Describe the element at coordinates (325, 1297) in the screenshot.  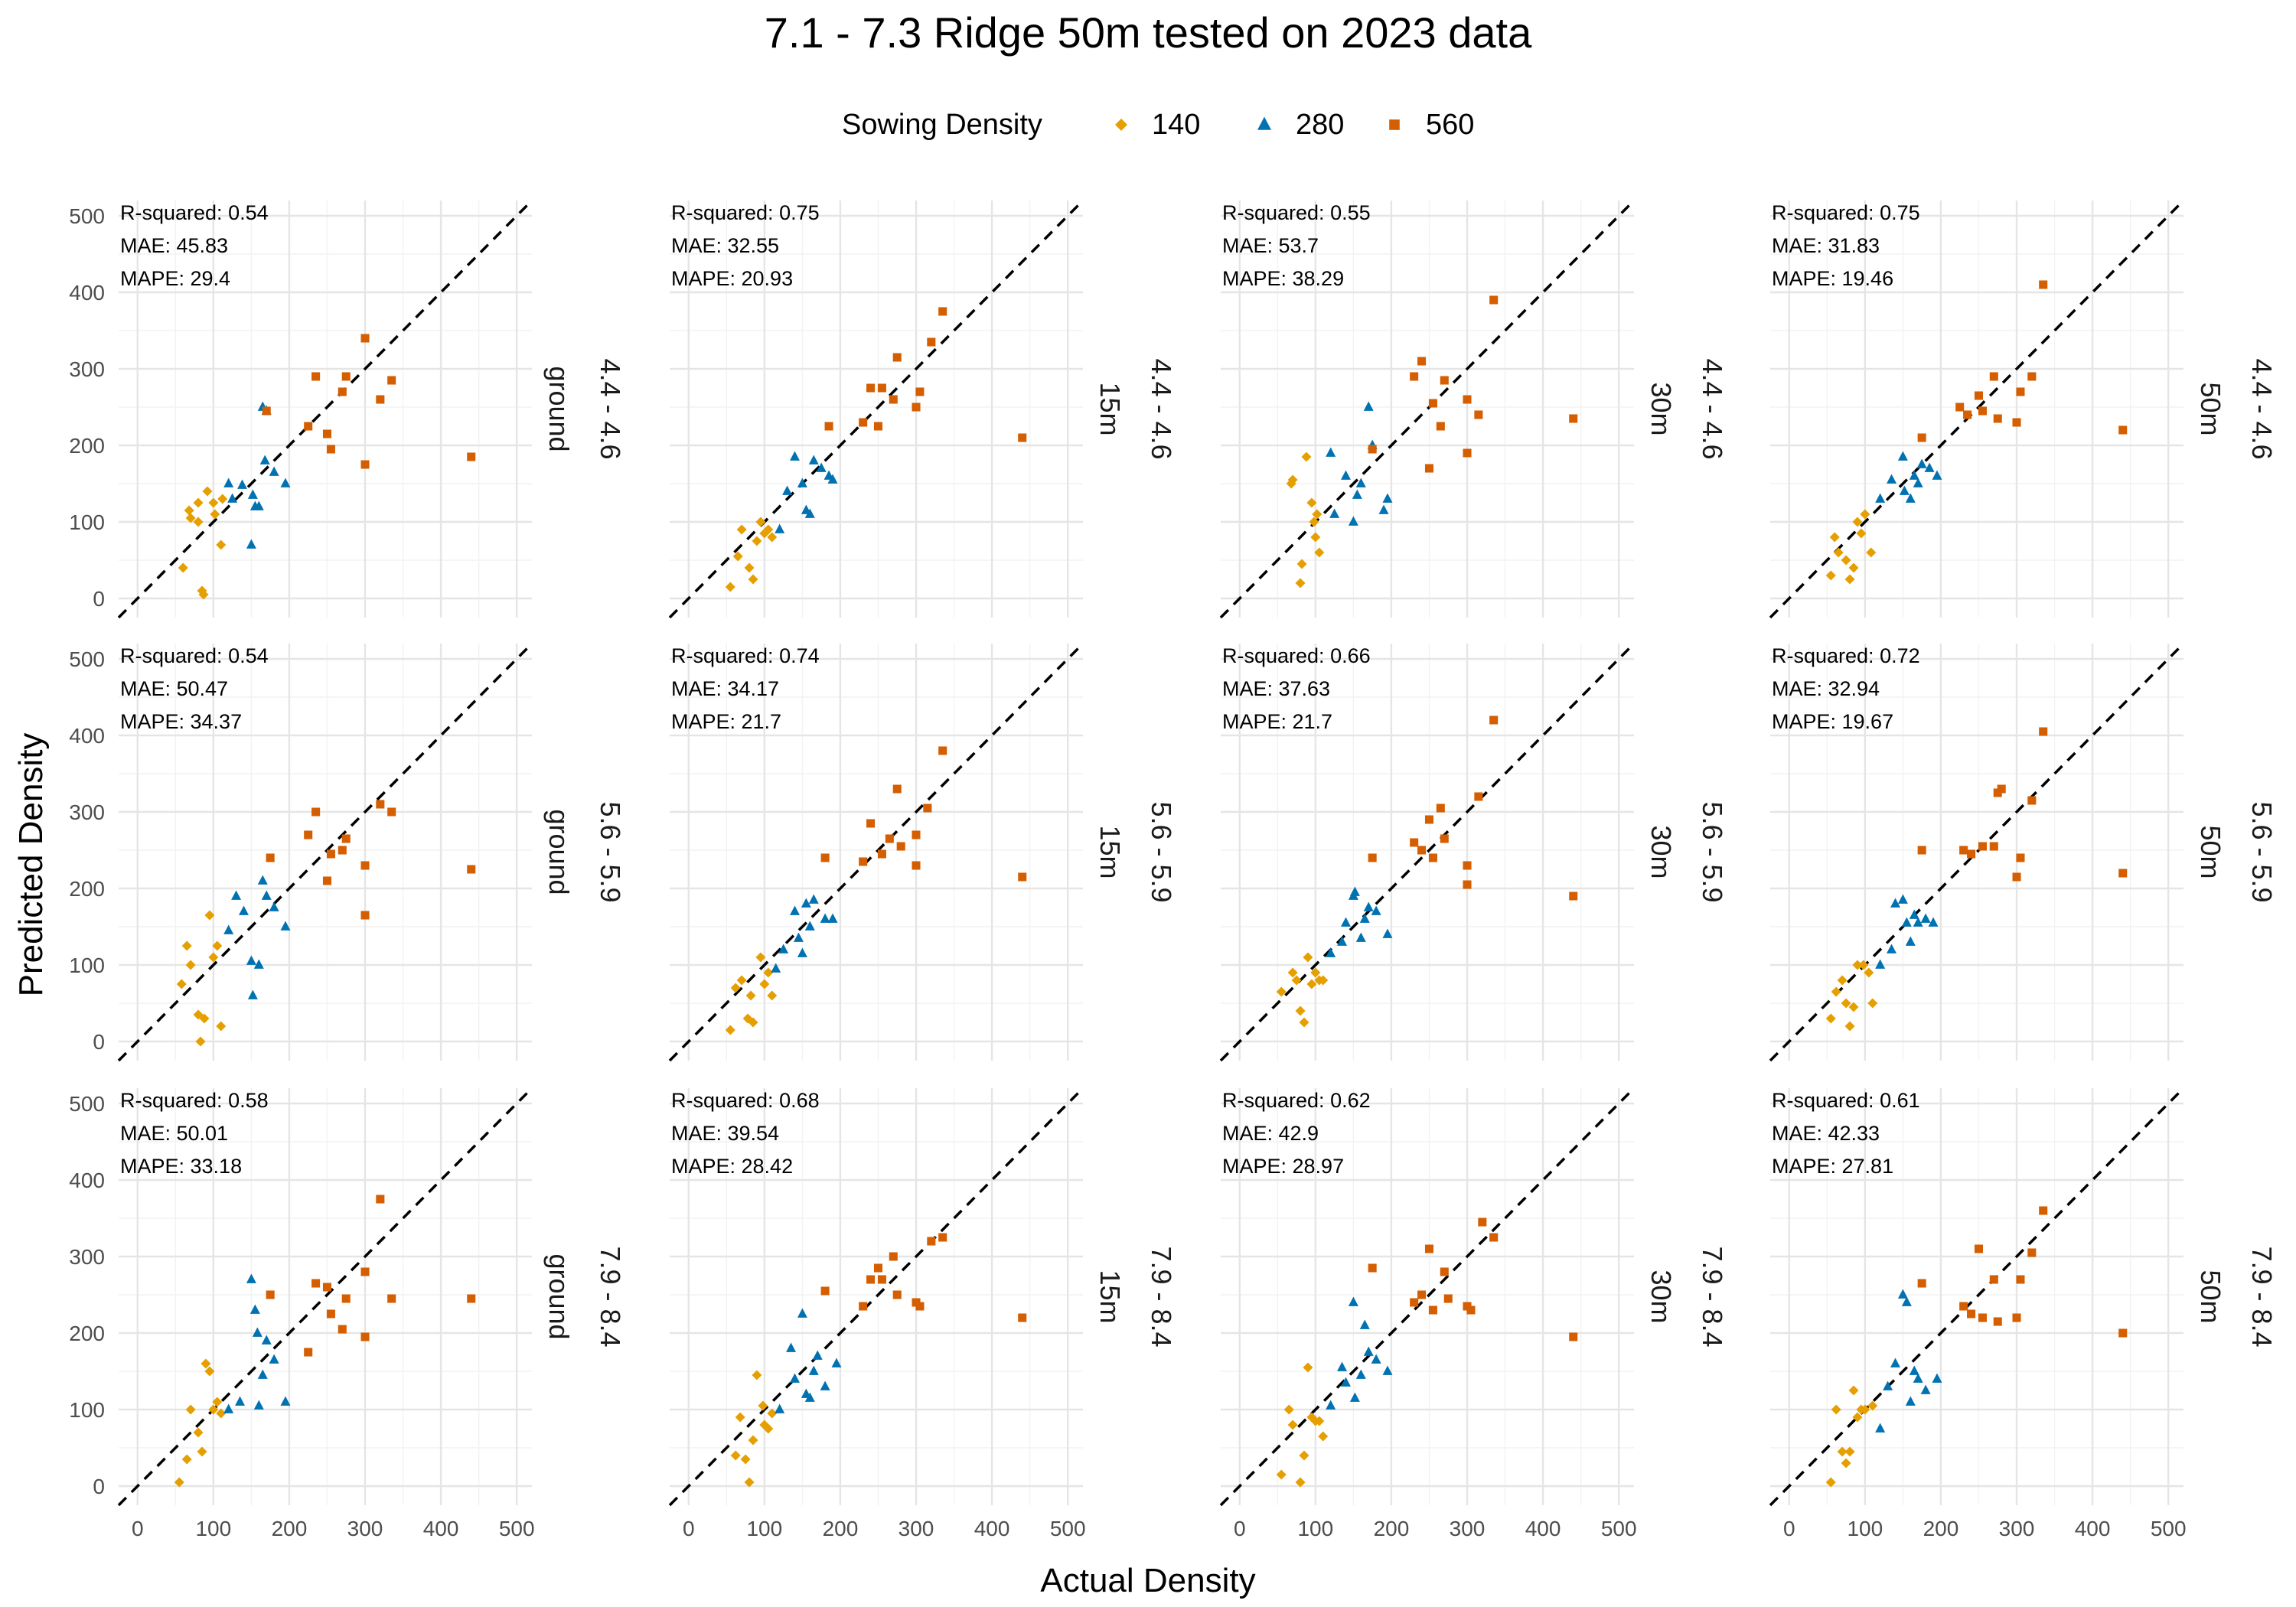
I see `identity-line` at that location.